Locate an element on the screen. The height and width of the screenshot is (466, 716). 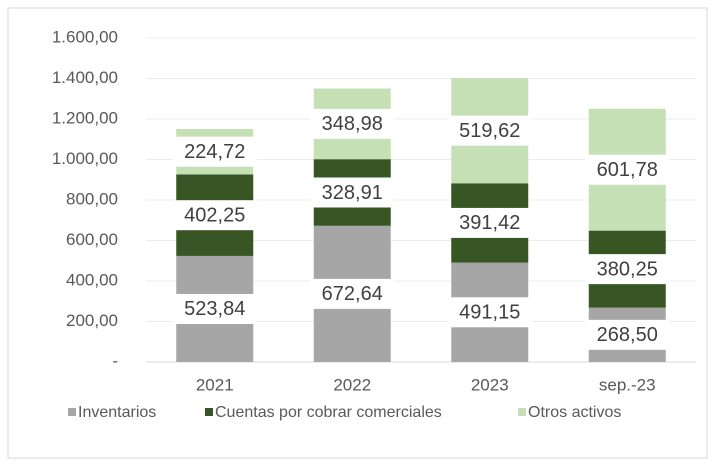
legend-label: Cuentas por cobrar comerciales is located at coordinates (328, 412).